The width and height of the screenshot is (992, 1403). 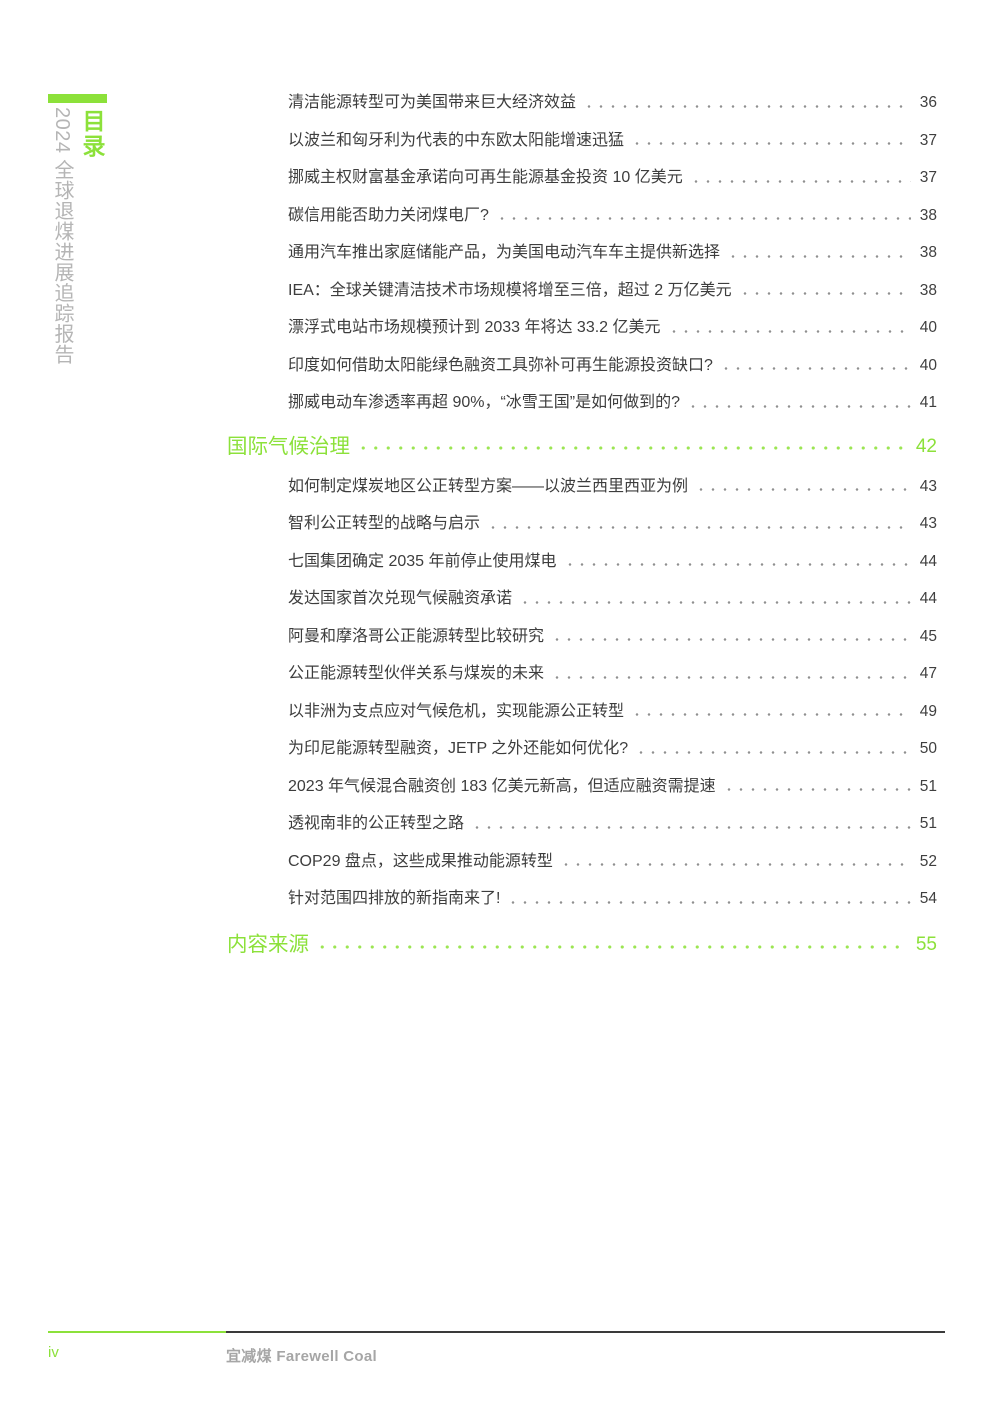 I want to click on toc-entry-title: 清洁能源转型可为美国带来巨大经济效益, so click(x=432, y=102).